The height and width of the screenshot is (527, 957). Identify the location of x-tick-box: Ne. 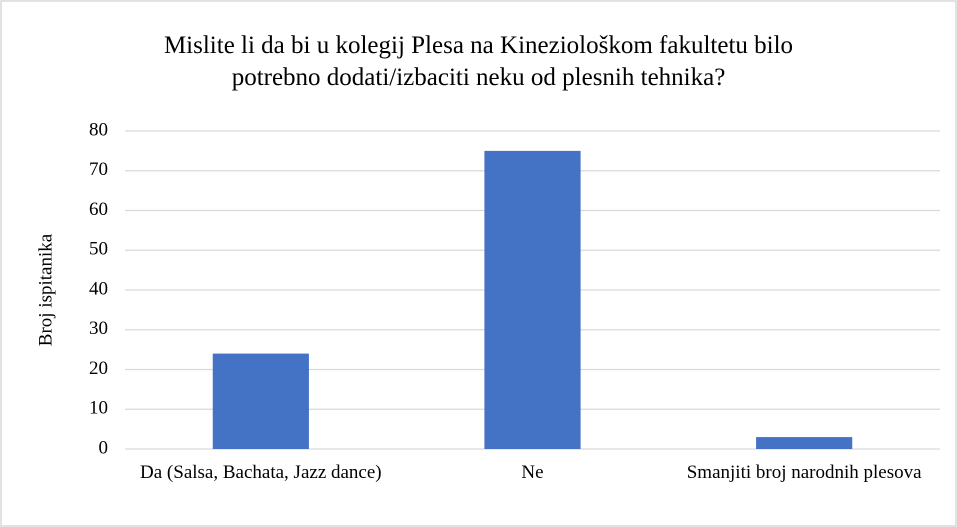
(532, 472).